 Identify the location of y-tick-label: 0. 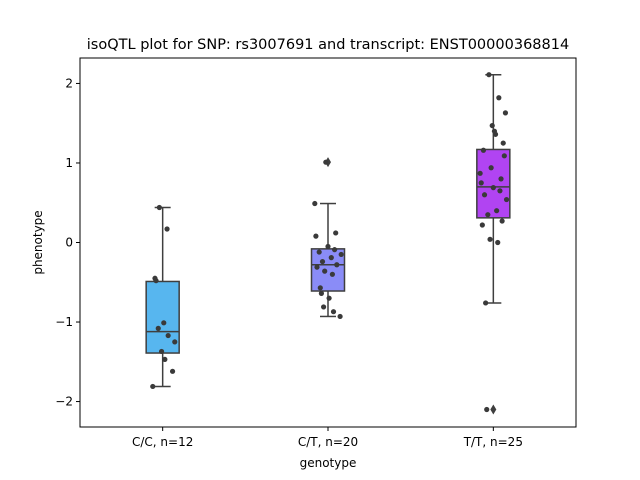
(69, 243).